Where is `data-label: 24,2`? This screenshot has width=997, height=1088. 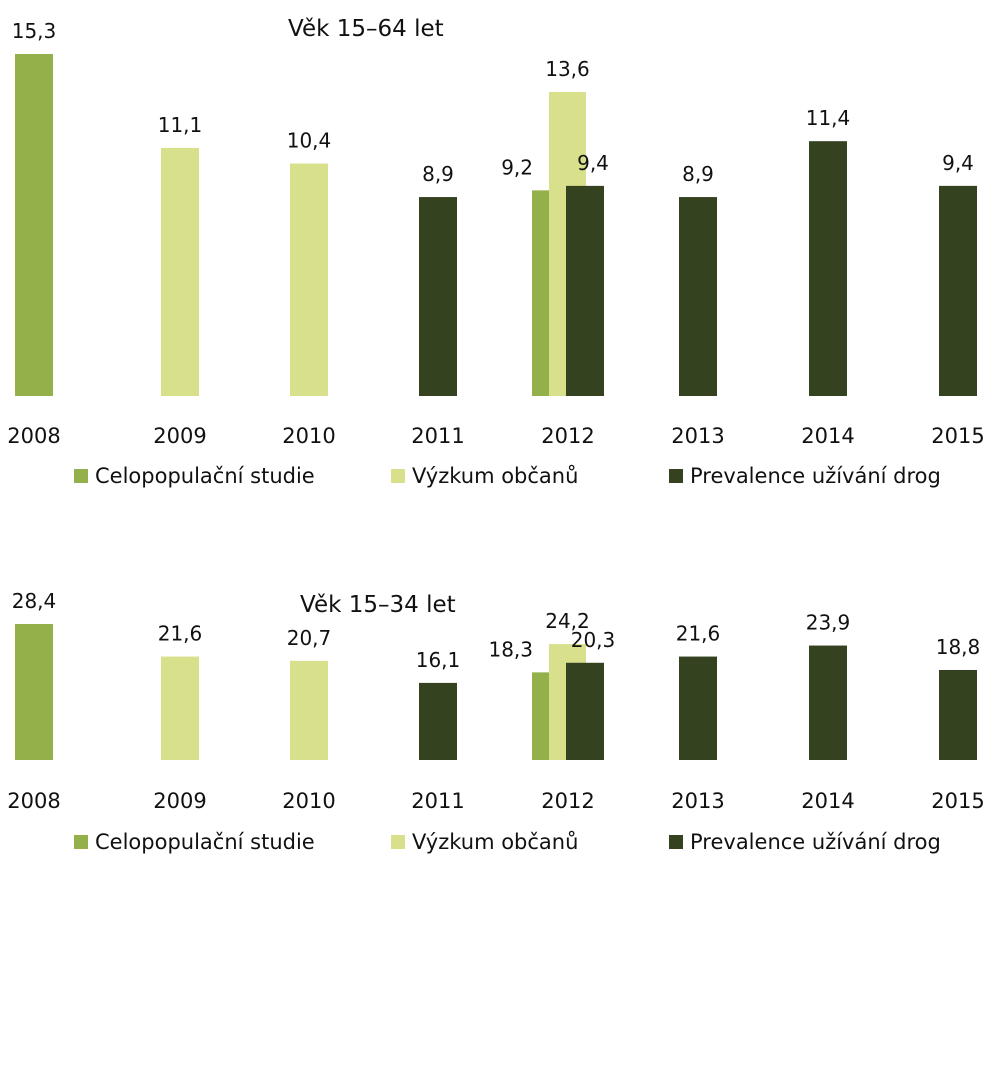 data-label: 24,2 is located at coordinates (567, 621).